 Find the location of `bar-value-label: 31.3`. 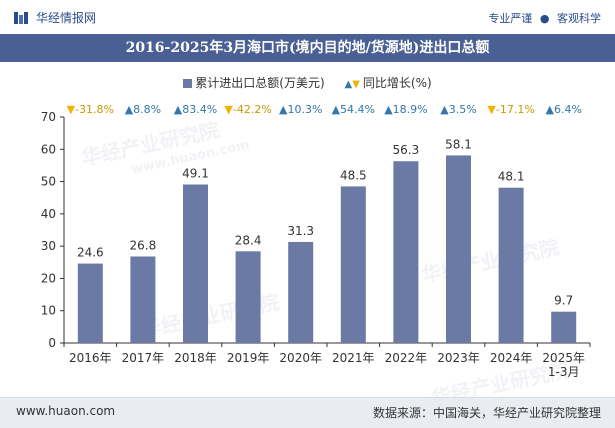

bar-value-label: 31.3 is located at coordinates (300, 231).